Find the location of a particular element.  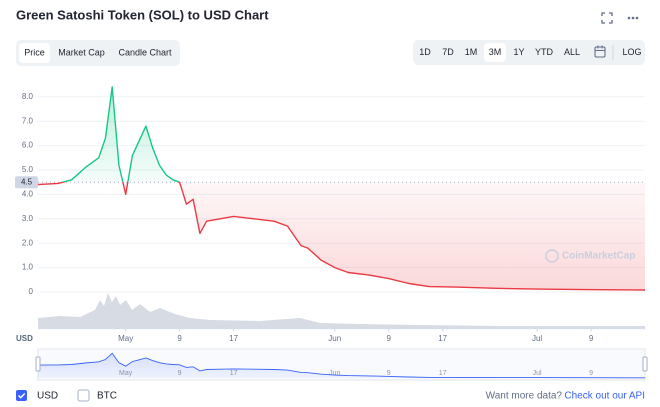

range-button: 3M is located at coordinates (495, 52).